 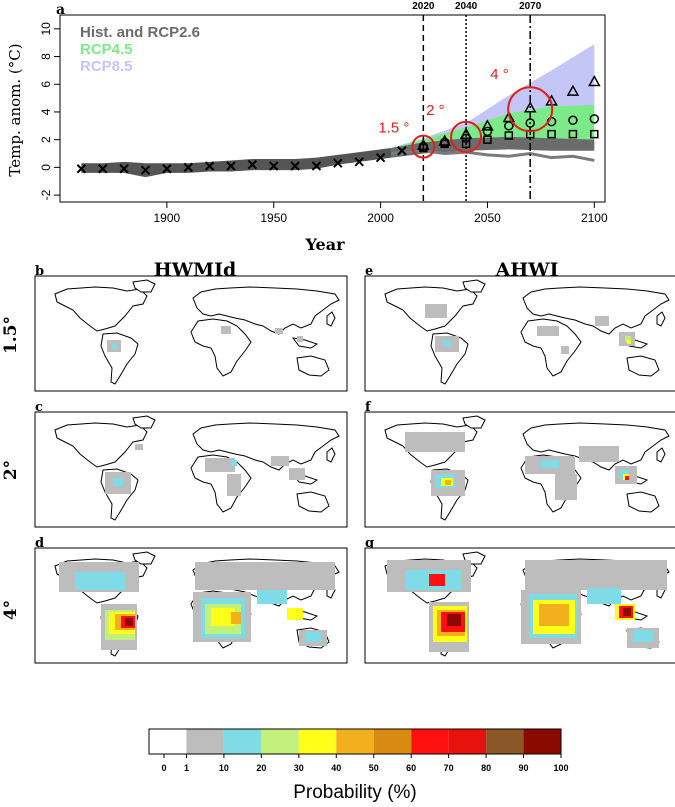 What do you see at coordinates (411, 768) in the screenshot?
I see `colorbar-tick-label: 60` at bounding box center [411, 768].